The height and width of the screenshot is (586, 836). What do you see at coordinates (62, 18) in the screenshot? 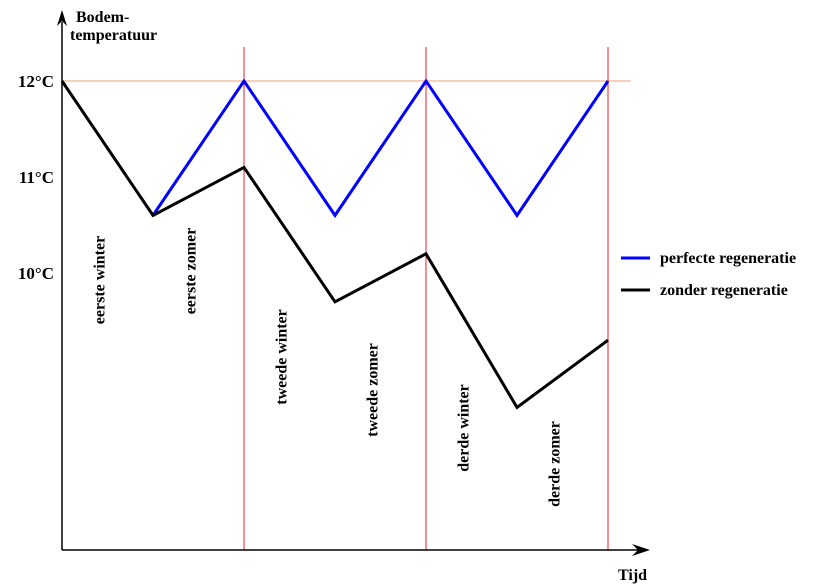
I see `y-axis-arrow` at bounding box center [62, 18].